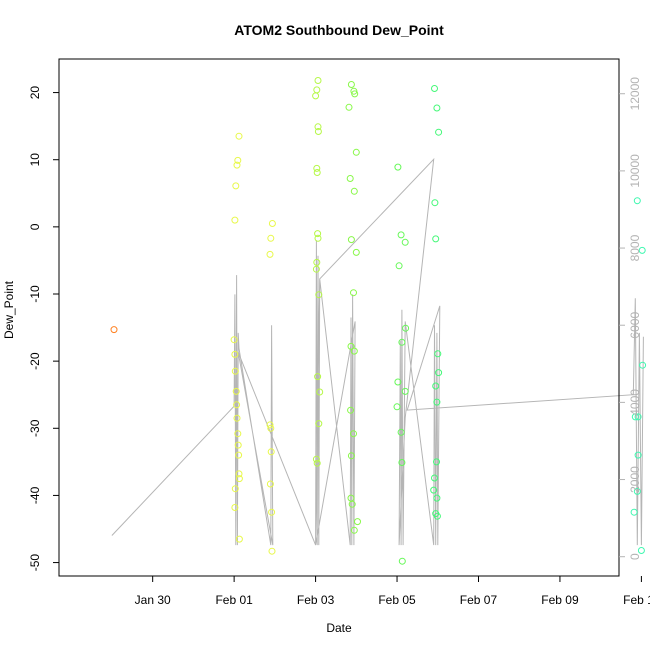 The height and width of the screenshot is (650, 650). I want to click on x-tick-label: Feb 05, so click(397, 600).